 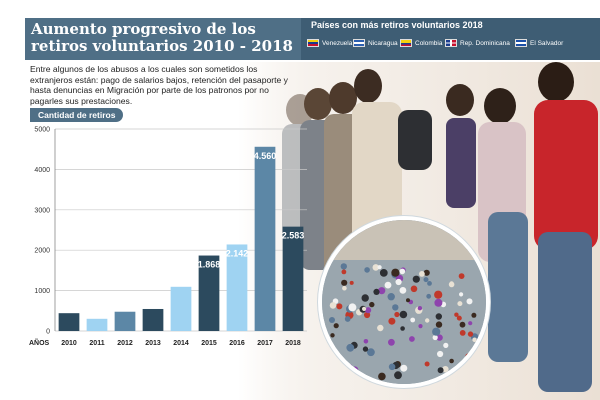 What do you see at coordinates (293, 278) in the screenshot?
I see `bar-2018` at bounding box center [293, 278].